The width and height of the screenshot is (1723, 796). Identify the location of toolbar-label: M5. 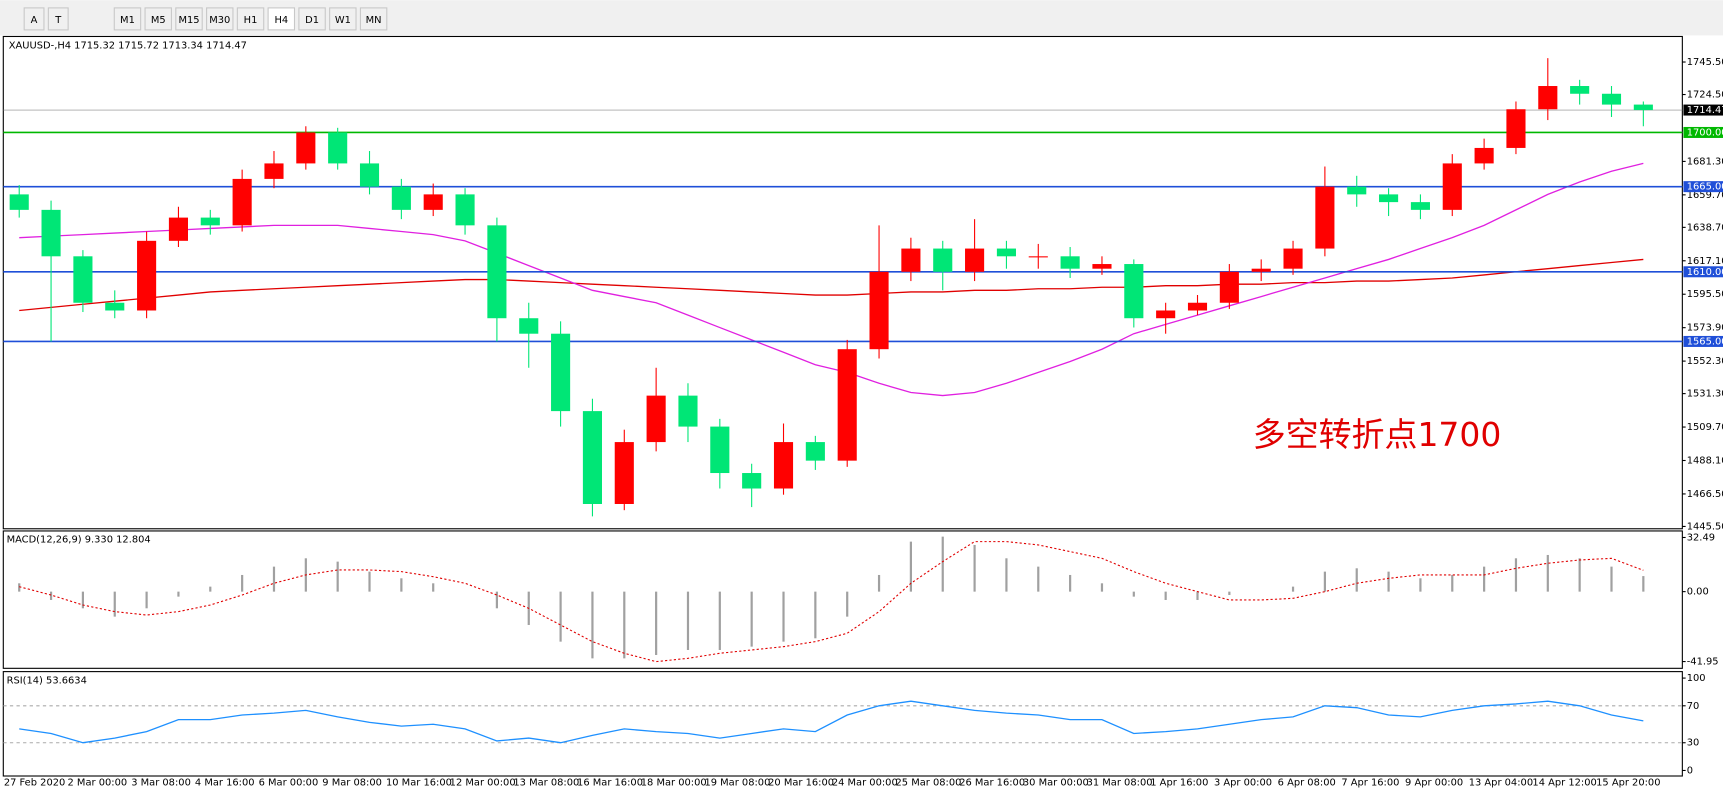
(158, 20).